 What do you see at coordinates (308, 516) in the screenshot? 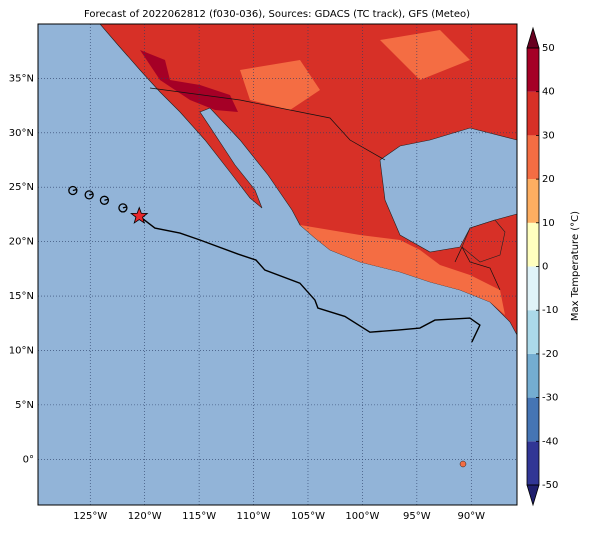
I see `x-tick-label: 105°W` at bounding box center [308, 516].